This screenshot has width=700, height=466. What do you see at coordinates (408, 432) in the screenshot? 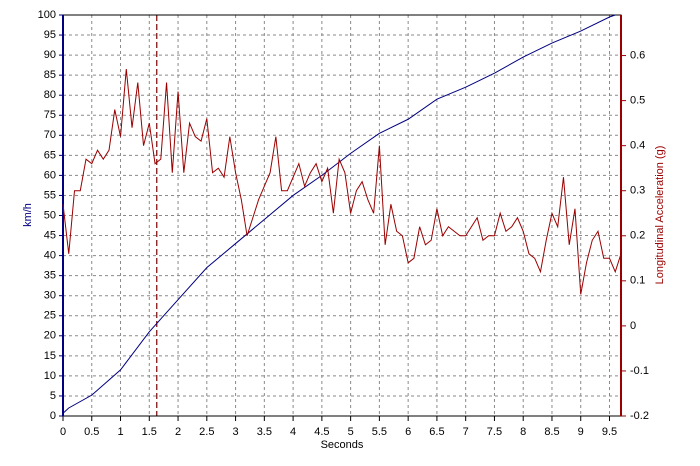
I see `x-tick-label: 6` at bounding box center [408, 432].